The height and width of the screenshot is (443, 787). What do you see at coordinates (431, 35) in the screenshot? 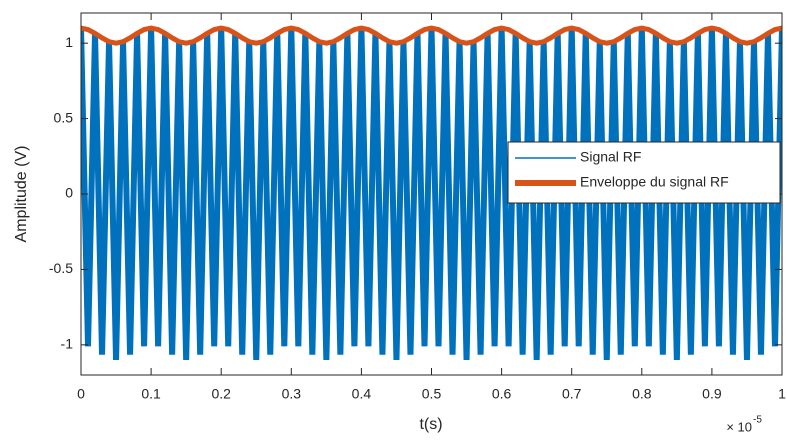
I see `series-line` at bounding box center [431, 35].